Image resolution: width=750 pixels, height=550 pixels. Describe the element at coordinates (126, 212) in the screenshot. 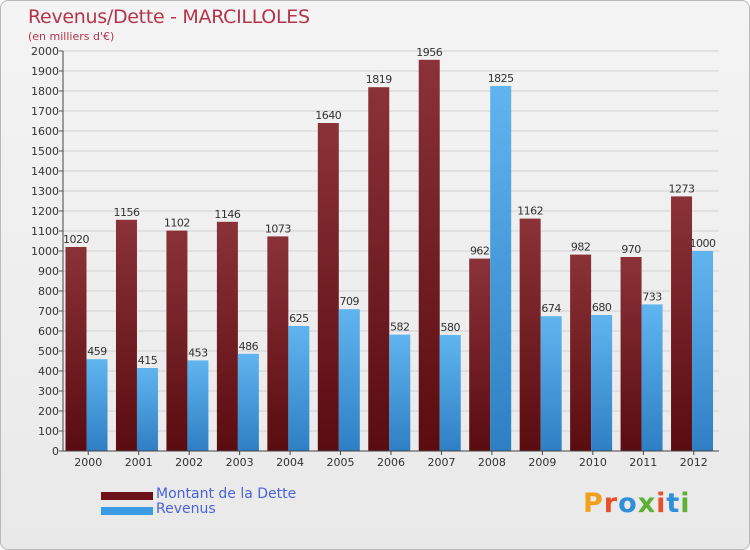

I see `debt-value-label: 1156` at that location.